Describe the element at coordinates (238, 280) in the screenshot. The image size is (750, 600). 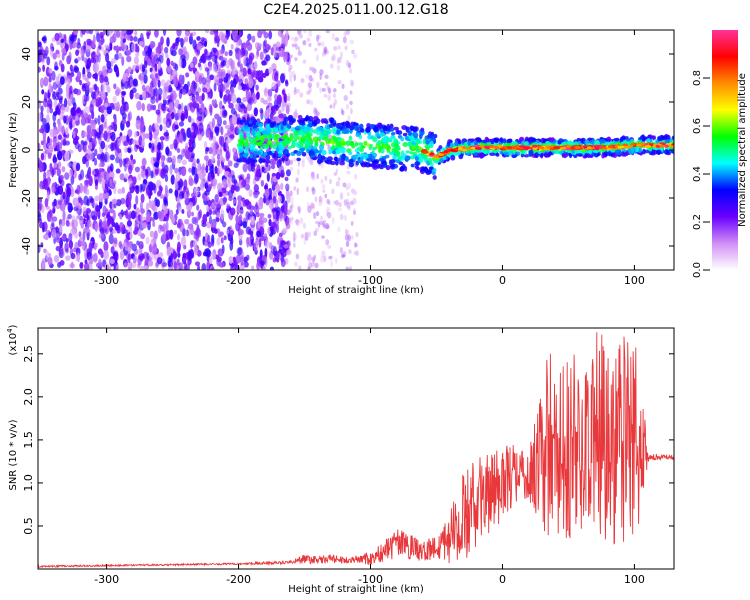
I see `x-tick-label: -200` at that location.